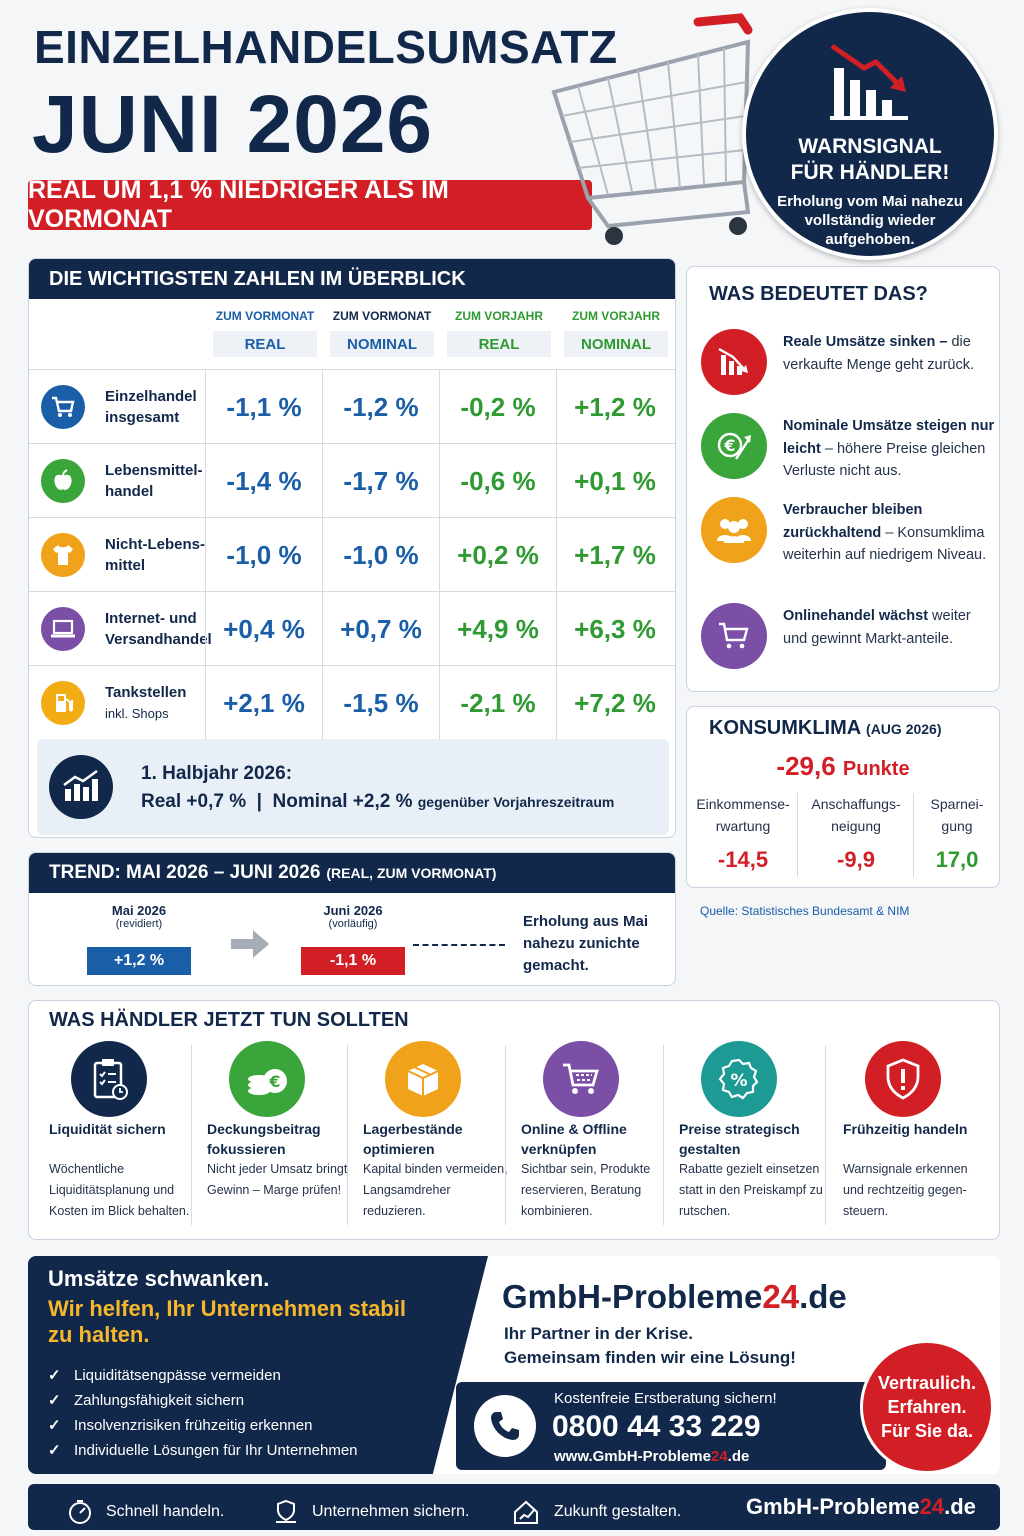 This screenshot has width=1024, height=1536. I want to click on column-header-sub: REAL, so click(265, 344).